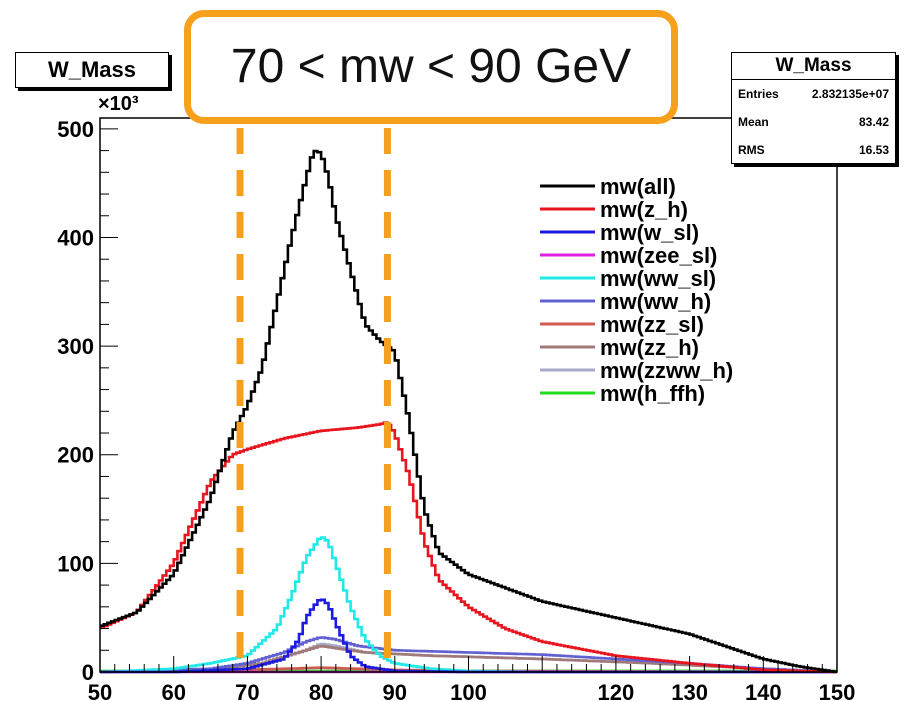  What do you see at coordinates (100, 690) in the screenshot?
I see `x-tick-label: 50` at bounding box center [100, 690].